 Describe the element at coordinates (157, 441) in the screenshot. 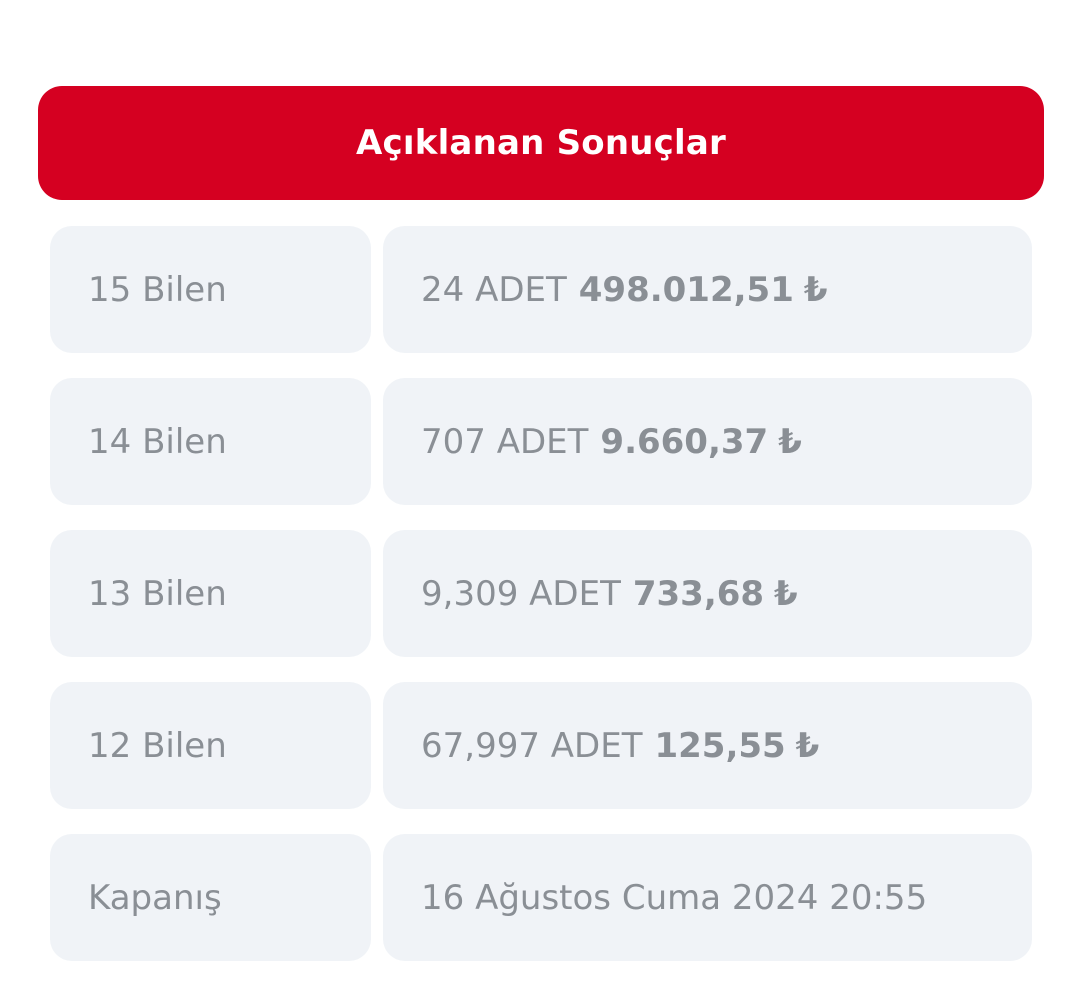

I see `result-label: 14 Bilen` at that location.